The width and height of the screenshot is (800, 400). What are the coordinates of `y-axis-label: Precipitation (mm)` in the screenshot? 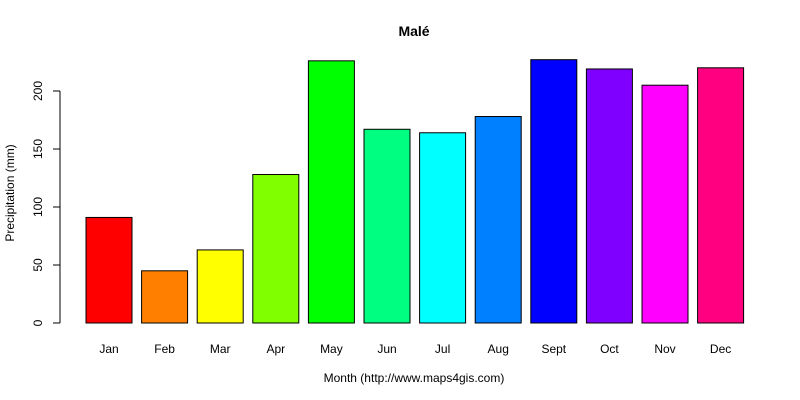 It's located at (10, 192).